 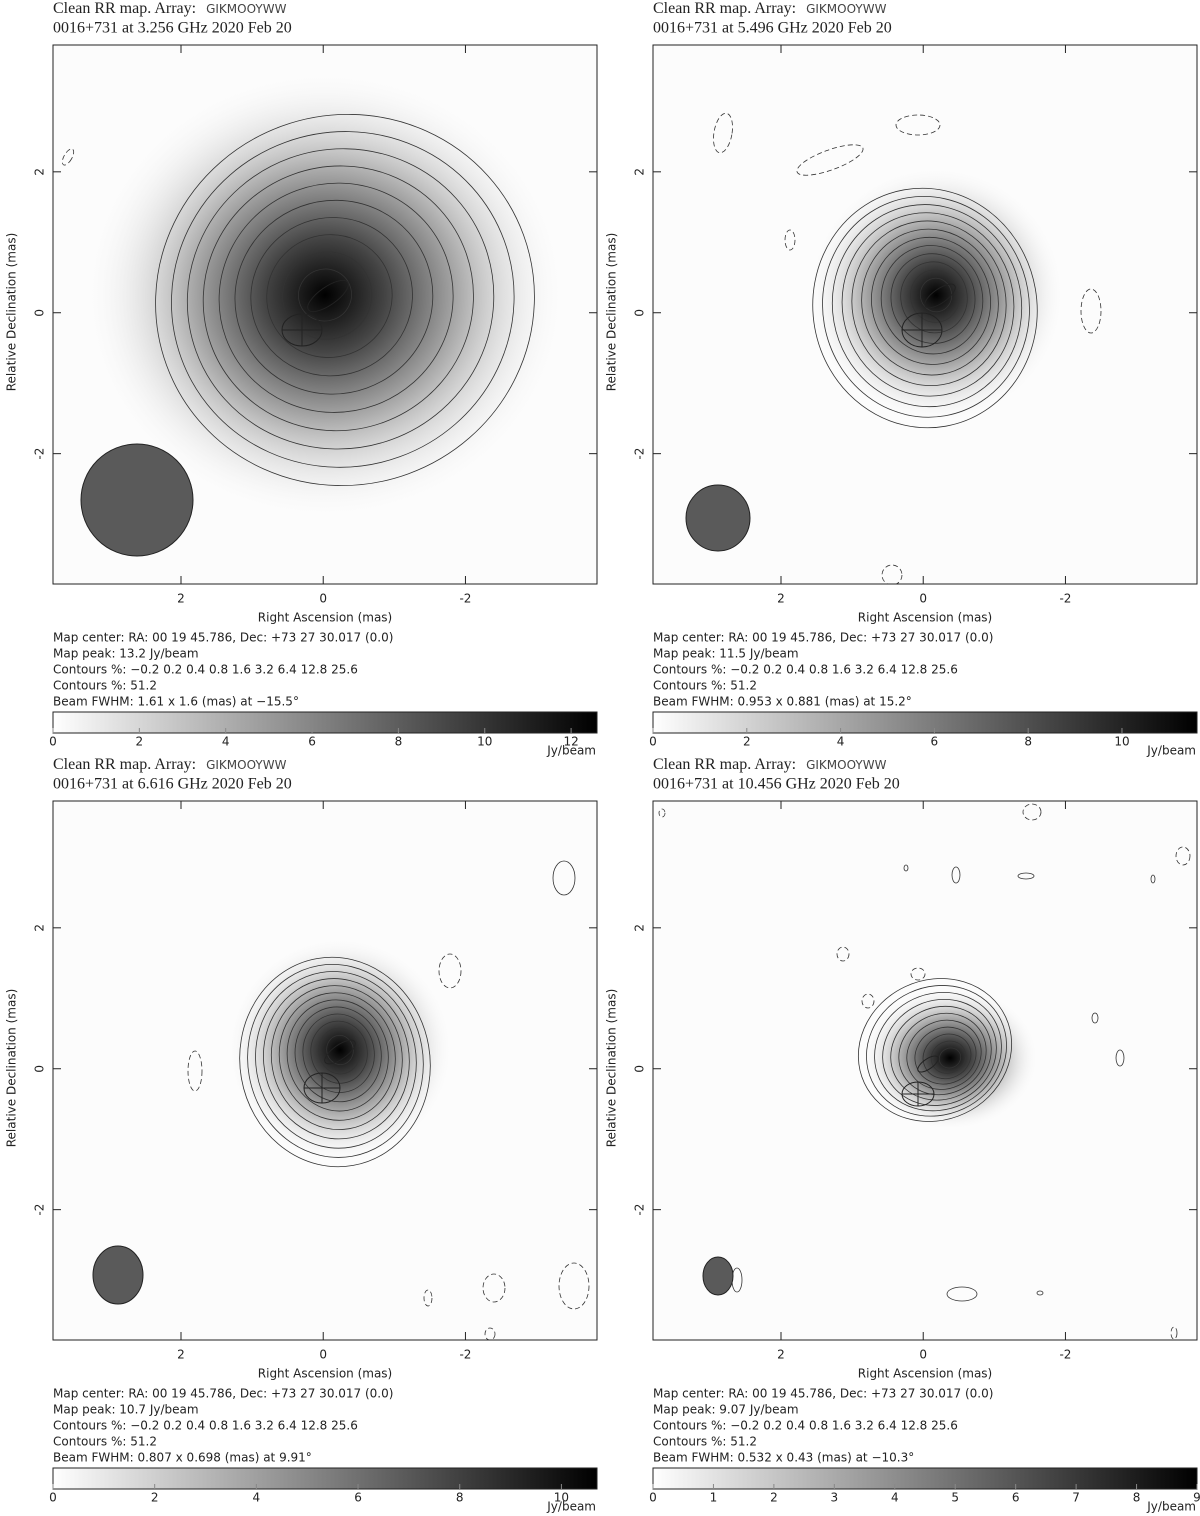 What do you see at coordinates (561, 1498) in the screenshot?
I see `colorbar-tick-label: 10` at bounding box center [561, 1498].